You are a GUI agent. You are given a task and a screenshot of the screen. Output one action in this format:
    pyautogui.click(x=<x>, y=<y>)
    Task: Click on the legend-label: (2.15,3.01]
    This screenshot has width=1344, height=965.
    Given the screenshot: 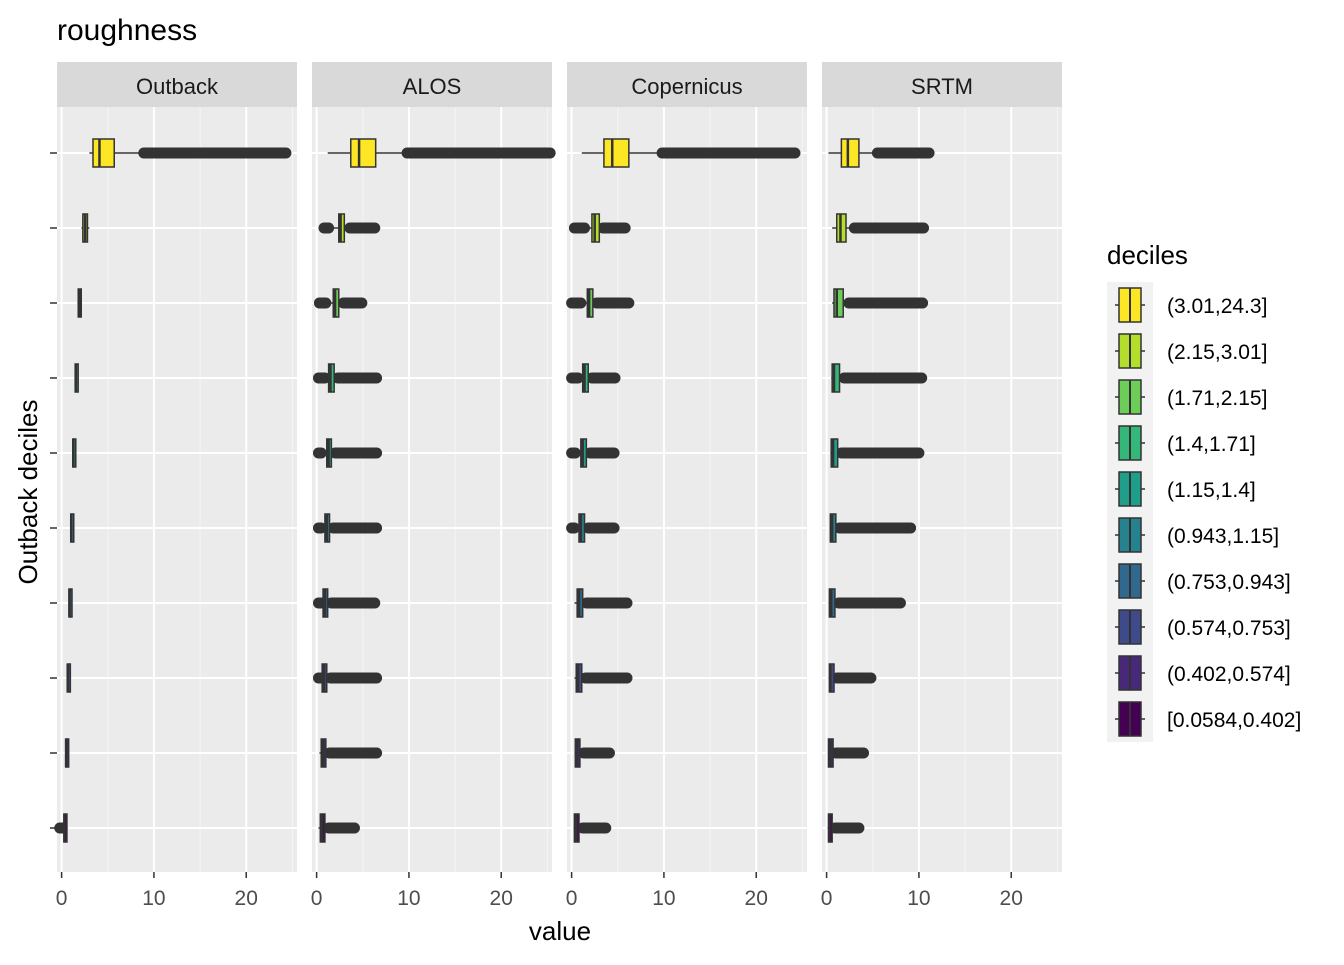 What is the action you would take?
    pyautogui.click(x=1217, y=352)
    